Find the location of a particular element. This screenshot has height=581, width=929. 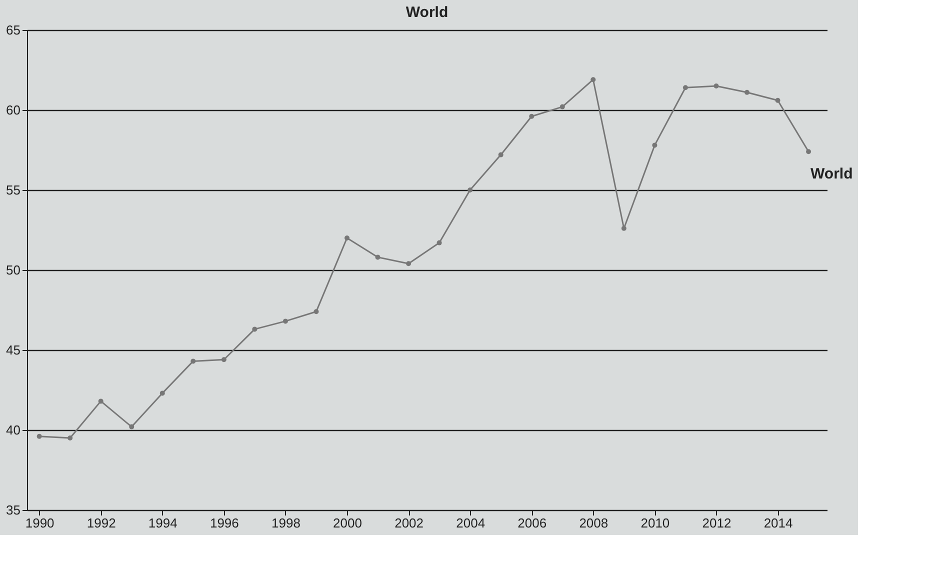

y-tick-label: 35 is located at coordinates (13, 510).